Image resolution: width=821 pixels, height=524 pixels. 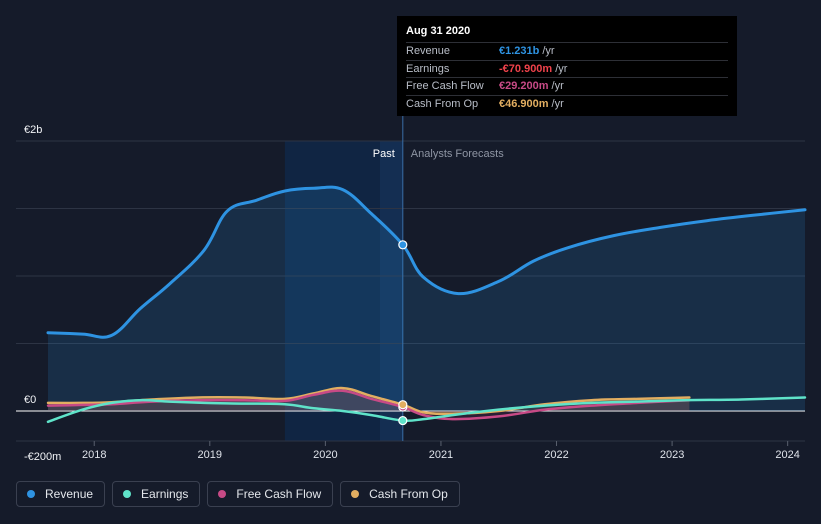 I want to click on legend-item-revenue: Revenue, so click(x=61, y=494).